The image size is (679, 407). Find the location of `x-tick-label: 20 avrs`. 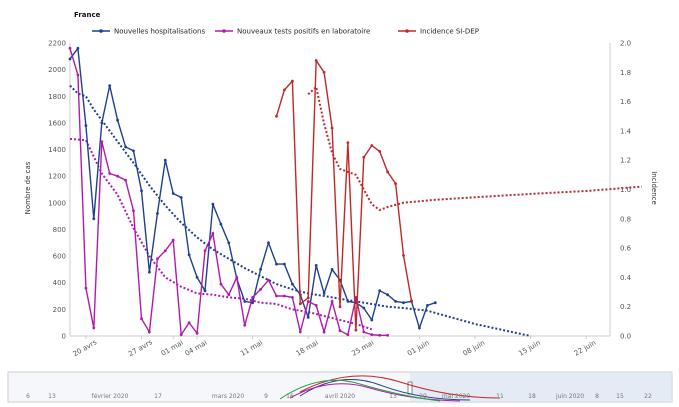

x-tick-label: 20 avrs is located at coordinates (85, 348).